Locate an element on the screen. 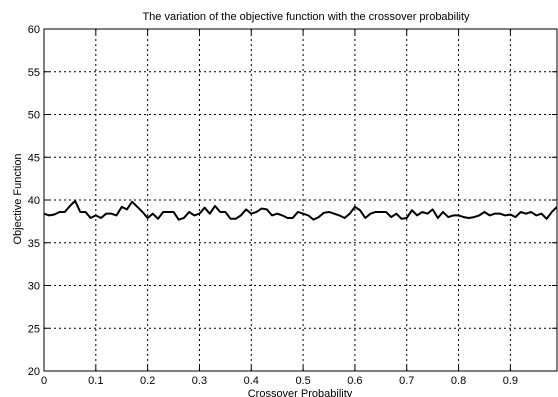 This screenshot has height=397, width=558. y-tick-labels: 20 25 30 35 40 45 50 55 60 is located at coordinates (34, 201).